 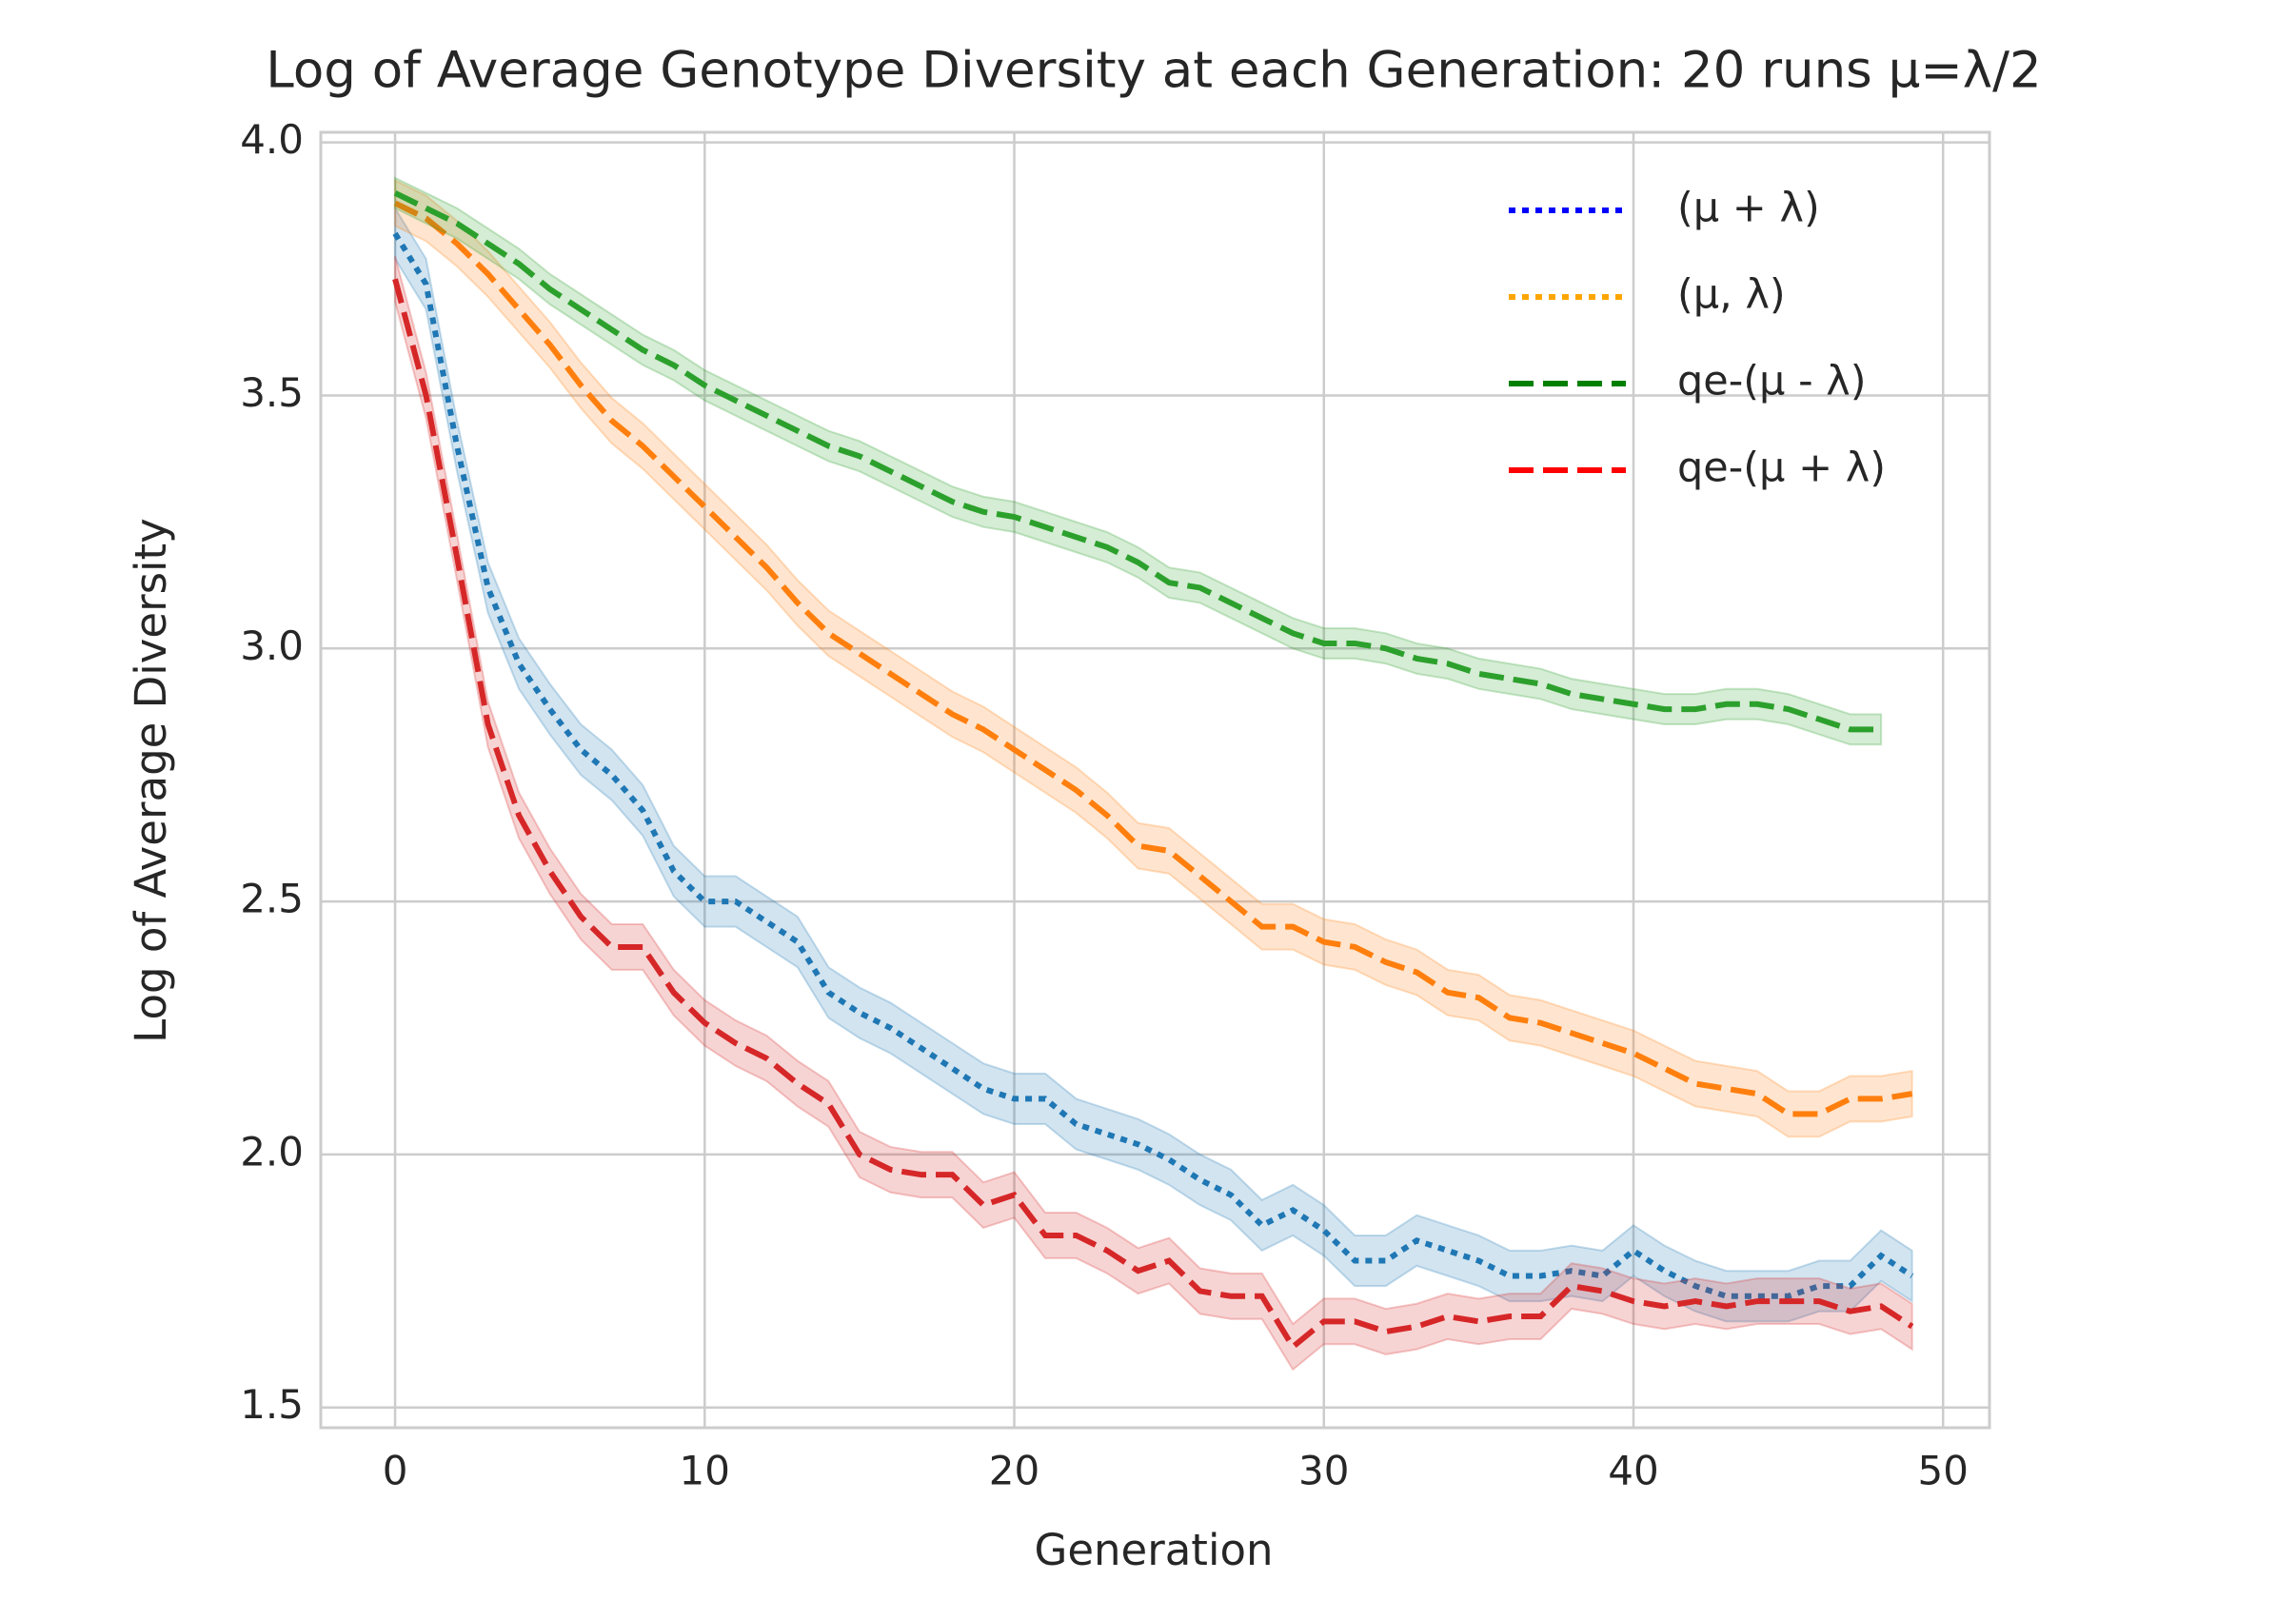 What do you see at coordinates (1942, 1471) in the screenshot?
I see `x-tick-label: 50` at bounding box center [1942, 1471].